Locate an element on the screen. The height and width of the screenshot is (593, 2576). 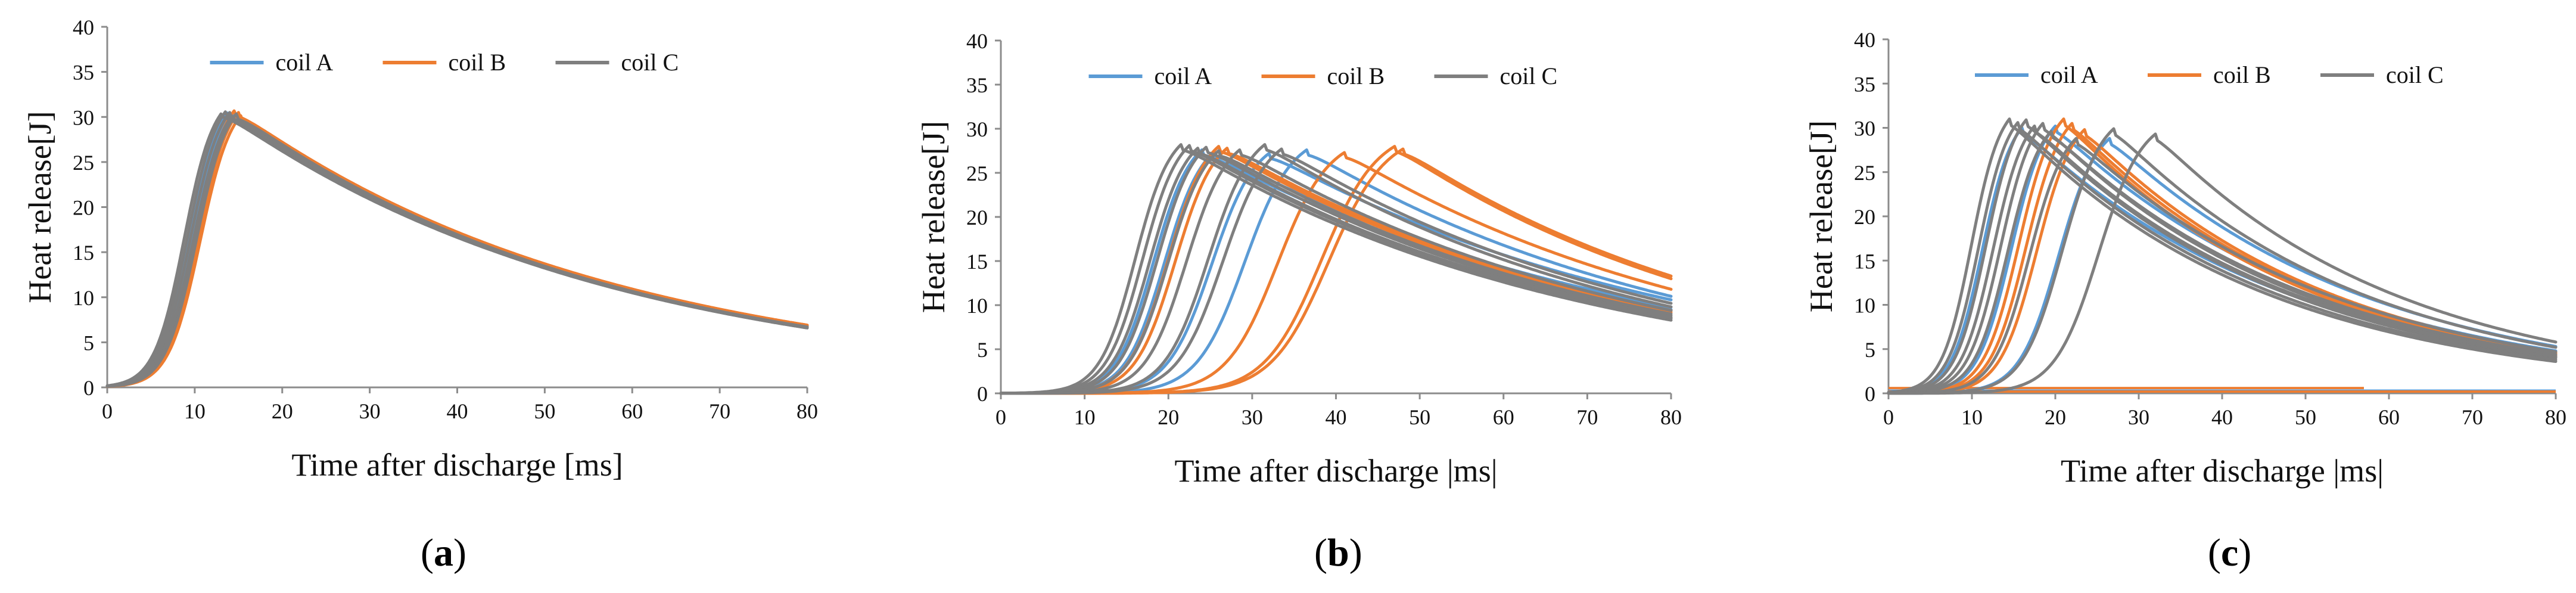
panel-caption-c: (c) is located at coordinates (2230, 553).